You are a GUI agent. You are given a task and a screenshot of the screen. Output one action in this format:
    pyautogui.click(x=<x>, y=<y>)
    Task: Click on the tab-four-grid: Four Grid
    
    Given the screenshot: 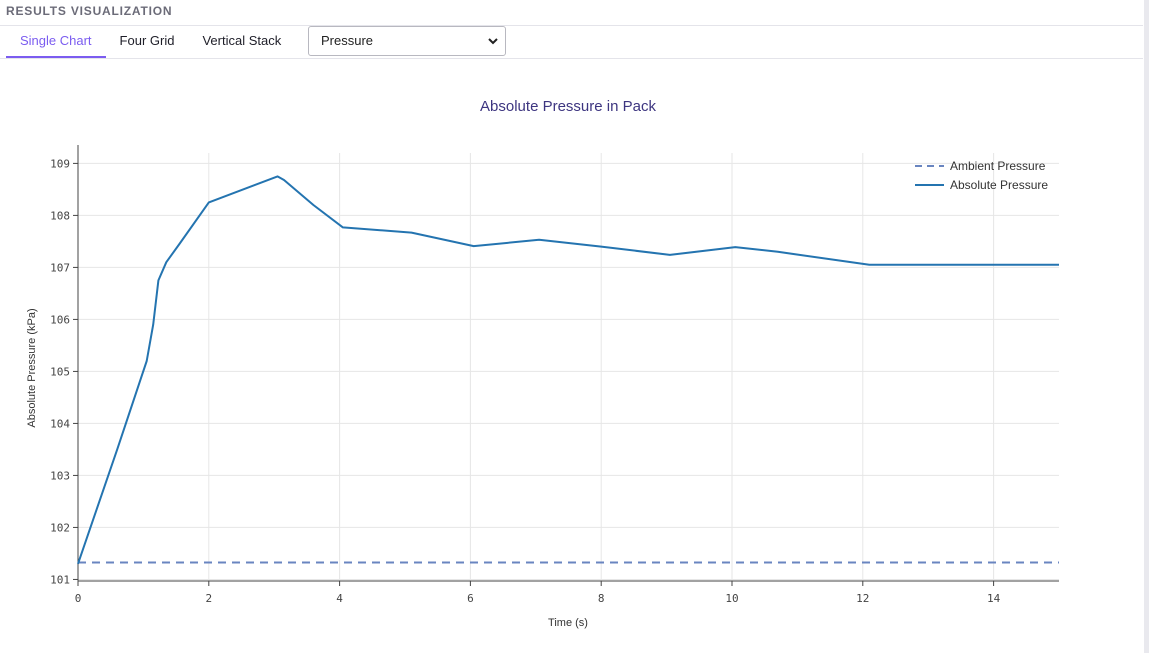 What is the action you would take?
    pyautogui.click(x=147, y=40)
    